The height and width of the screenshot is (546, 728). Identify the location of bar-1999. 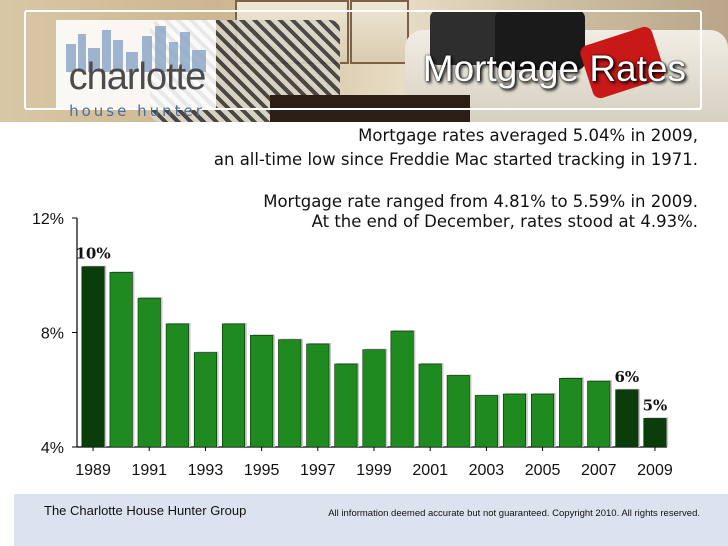
(374, 398).